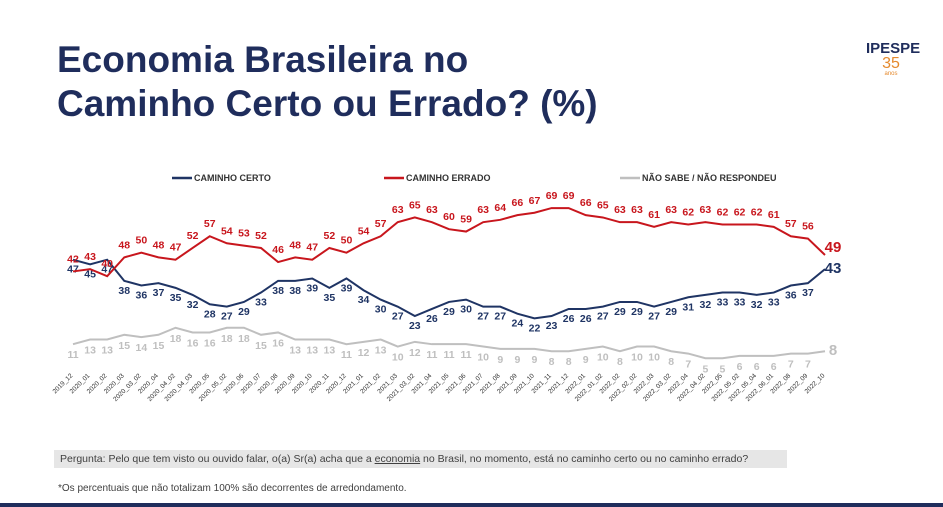  I want to click on data-label: 31, so click(688, 307).